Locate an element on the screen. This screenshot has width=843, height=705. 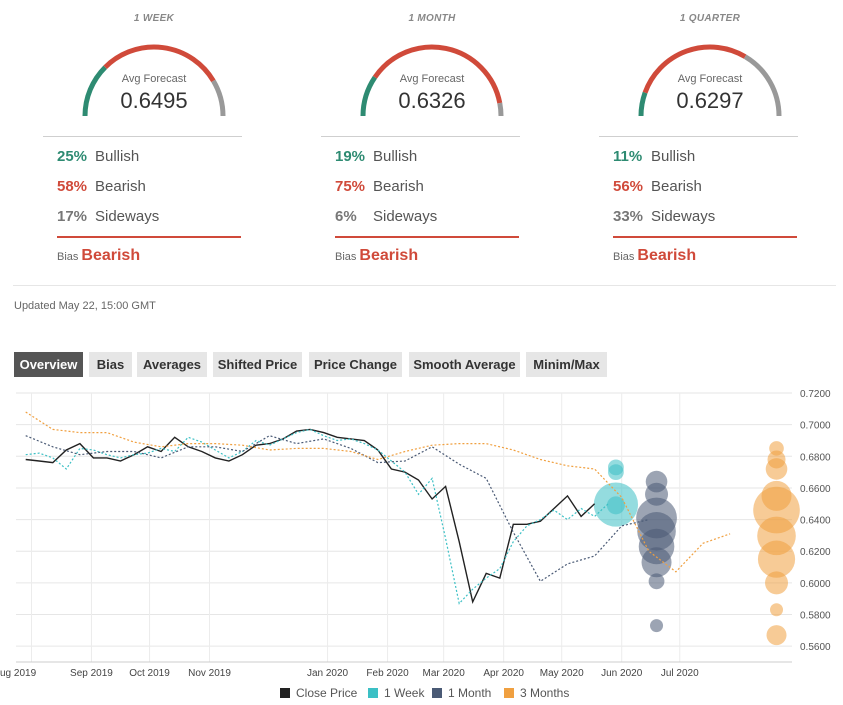
tab-smooth-average: Smooth Average is located at coordinates (464, 364).